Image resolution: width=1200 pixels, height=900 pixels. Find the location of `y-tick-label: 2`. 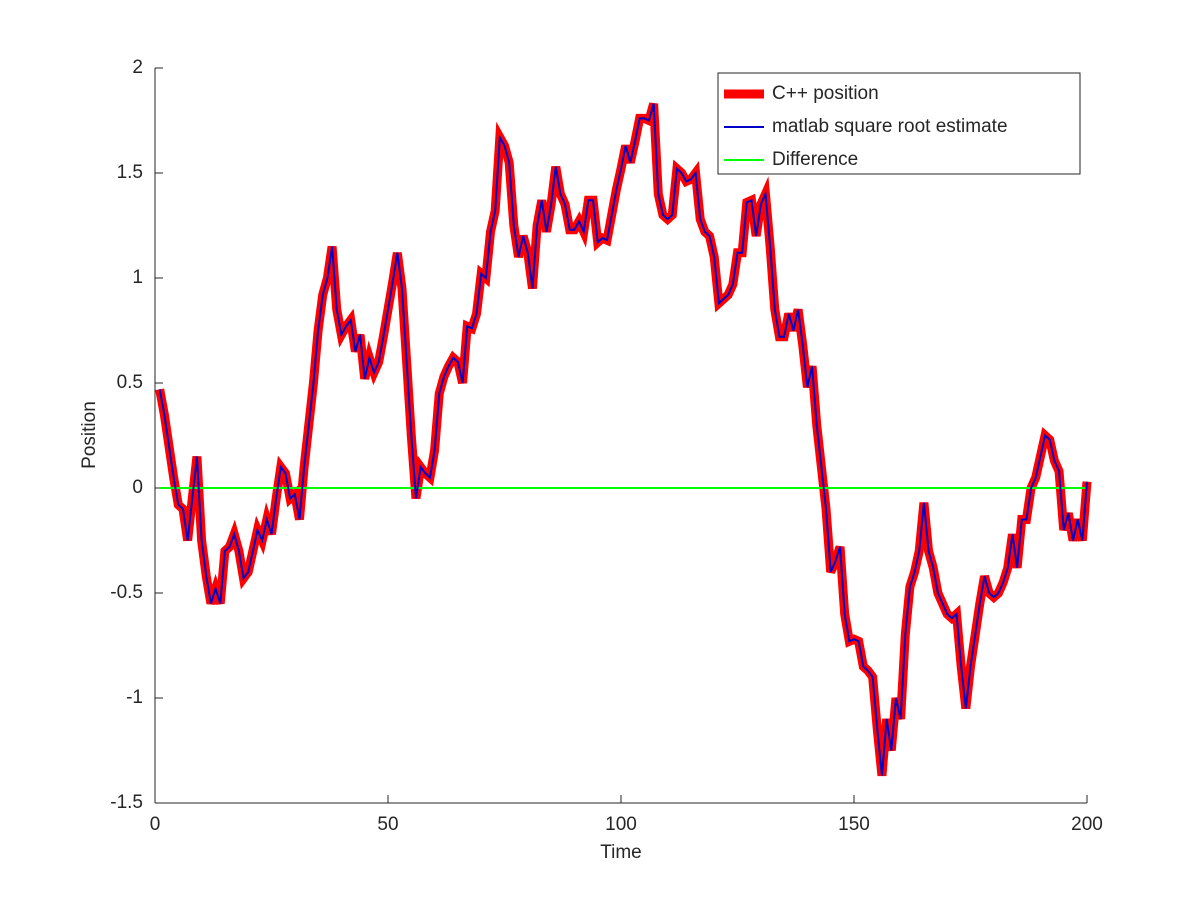

y-tick-label: 2 is located at coordinates (137, 67).